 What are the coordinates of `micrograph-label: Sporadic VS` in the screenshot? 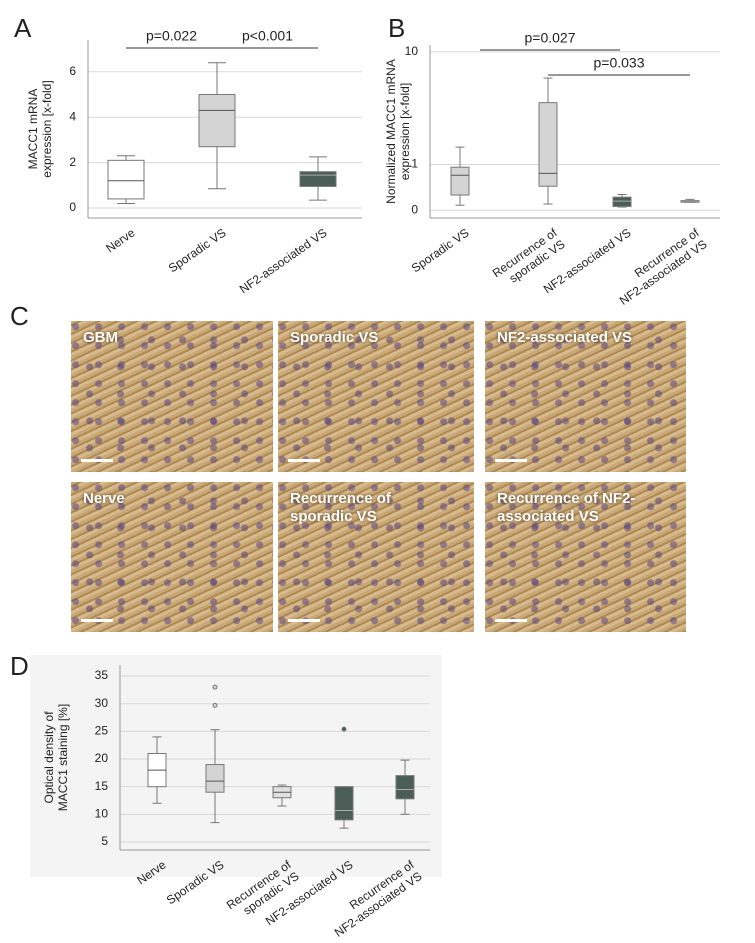 It's located at (334, 338).